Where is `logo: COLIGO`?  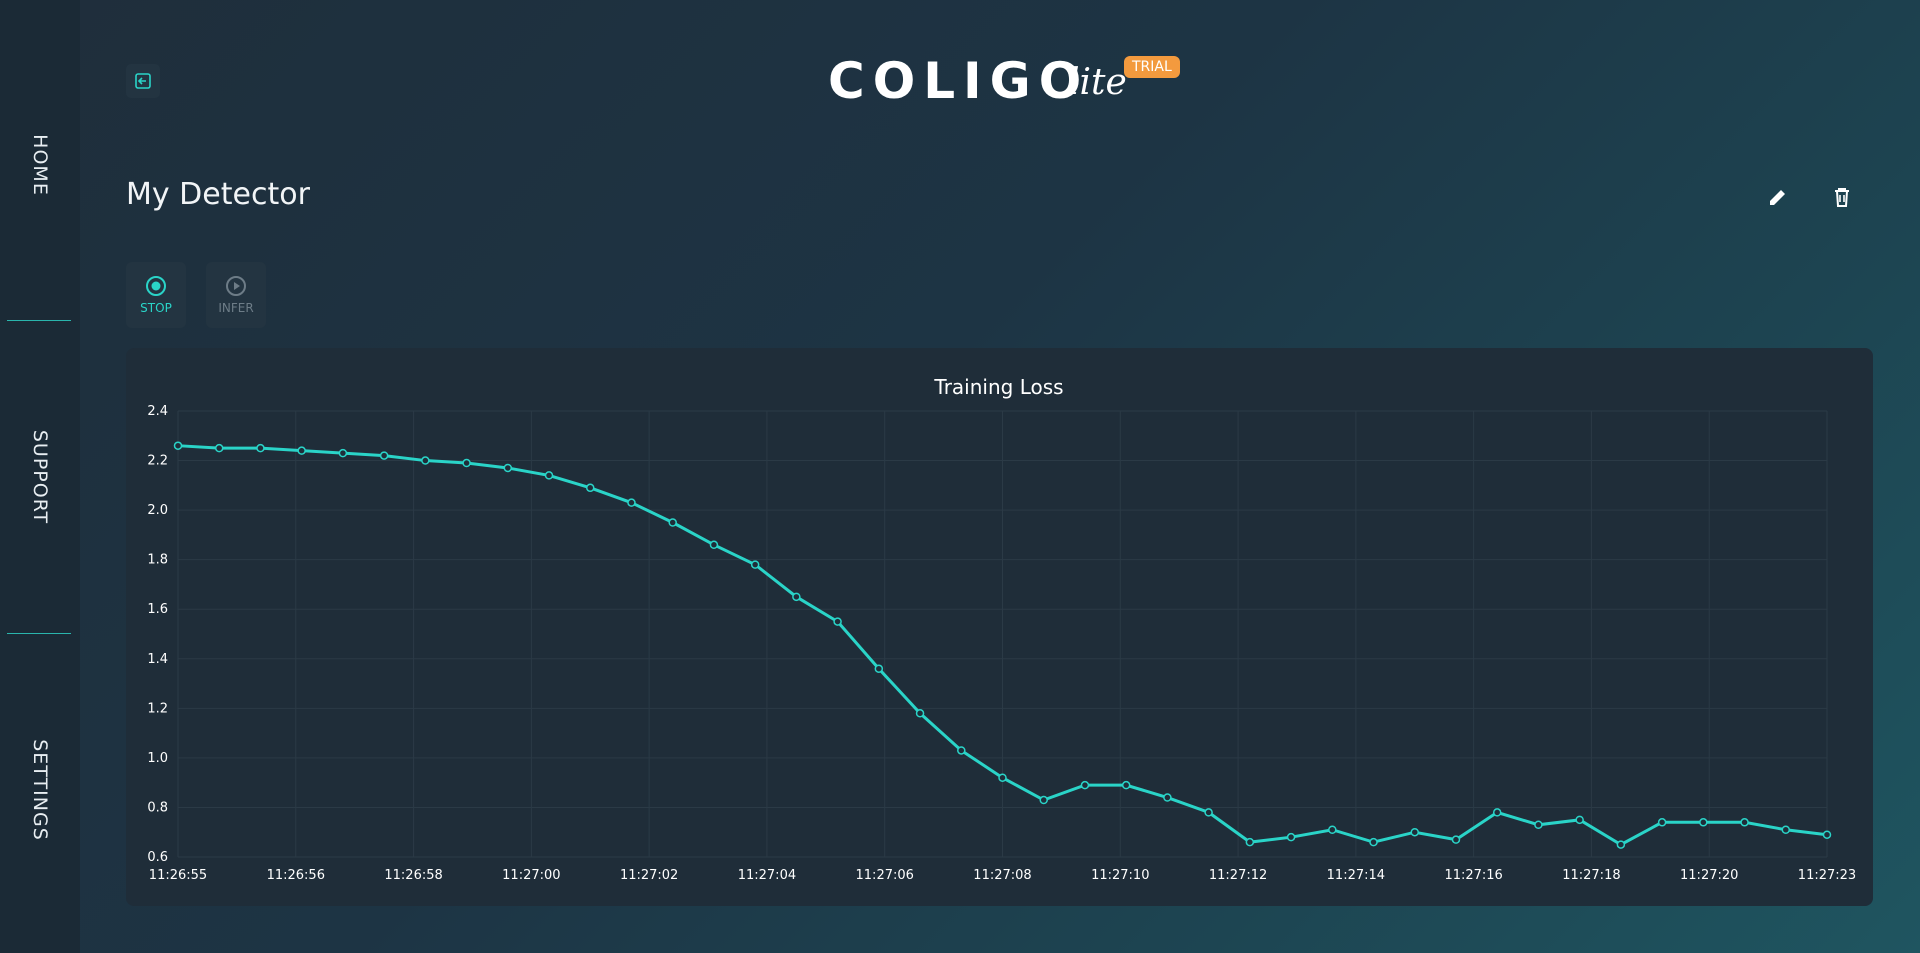
logo: COLIGO is located at coordinates (959, 81).